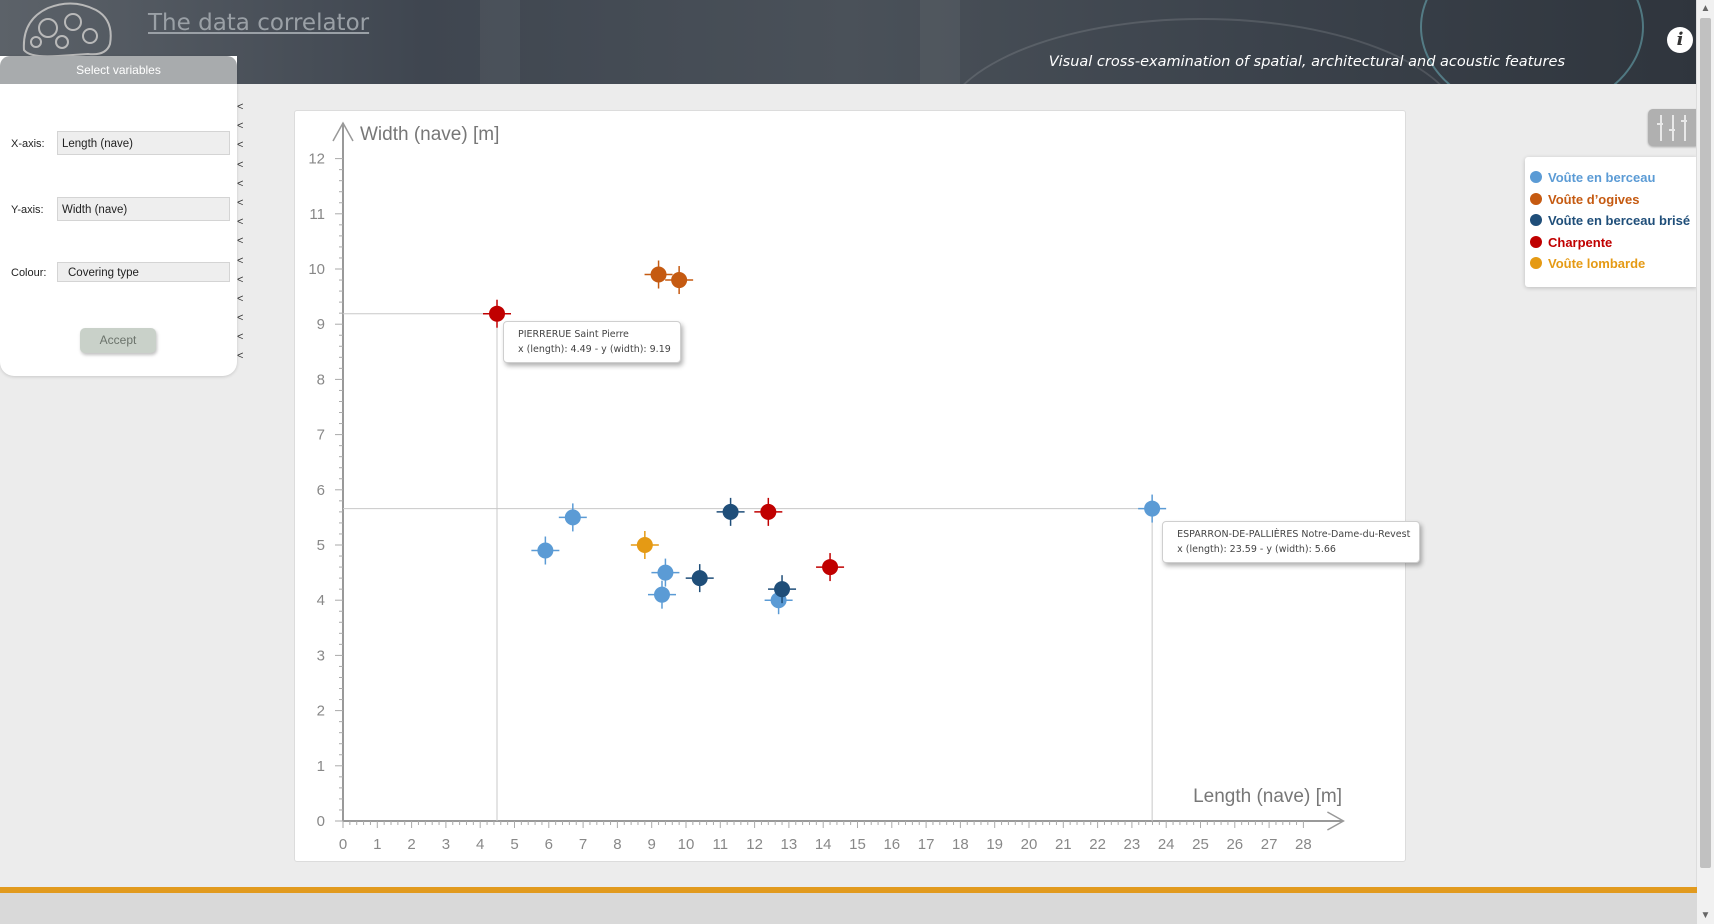 Image resolution: width=1714 pixels, height=924 pixels. I want to click on tooltip-values: x (length): 4.49 - y (width): 9.19, so click(594, 349).